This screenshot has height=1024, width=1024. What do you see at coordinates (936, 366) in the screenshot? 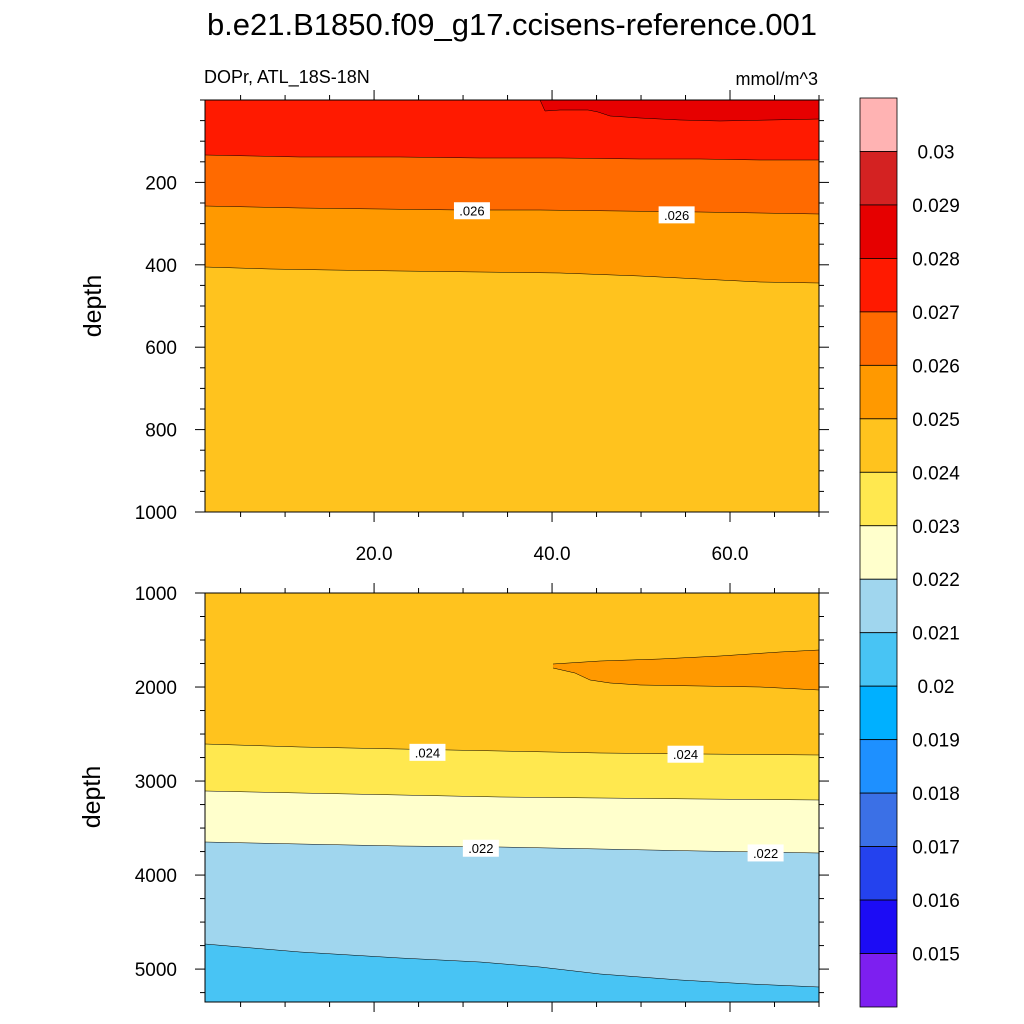
I see `colorbar-label: 0.026` at bounding box center [936, 366].